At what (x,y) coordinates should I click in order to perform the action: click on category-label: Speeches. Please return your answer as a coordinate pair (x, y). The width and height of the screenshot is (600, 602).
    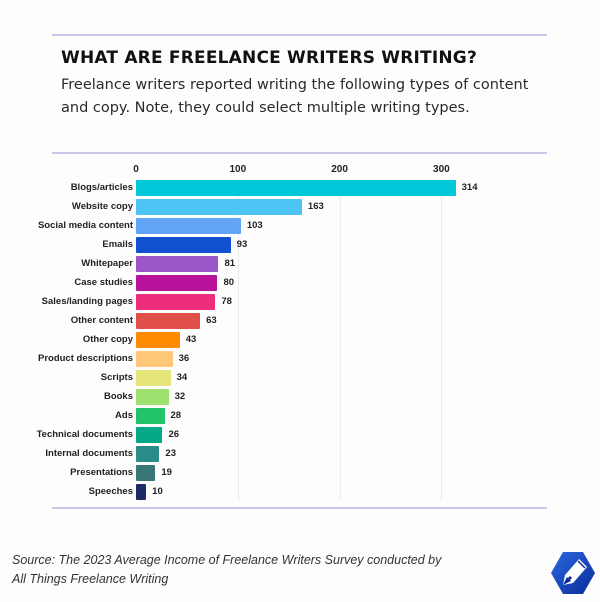
    Looking at the image, I should click on (110, 491).